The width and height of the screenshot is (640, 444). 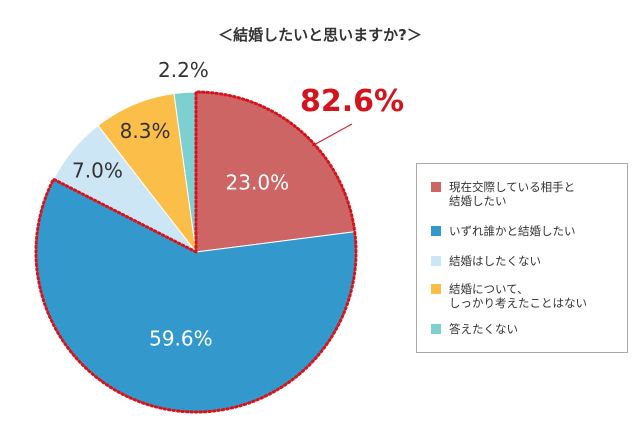 I want to click on highlight-label: 82.6%, so click(x=352, y=101).